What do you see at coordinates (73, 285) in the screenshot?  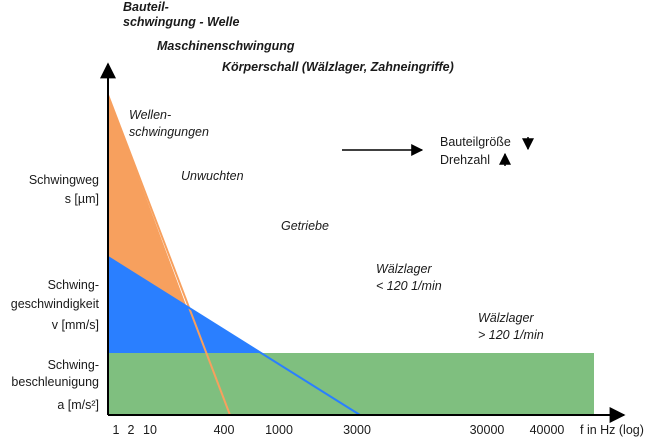 I see `label-velocity-name-1: Schwing-` at bounding box center [73, 285].